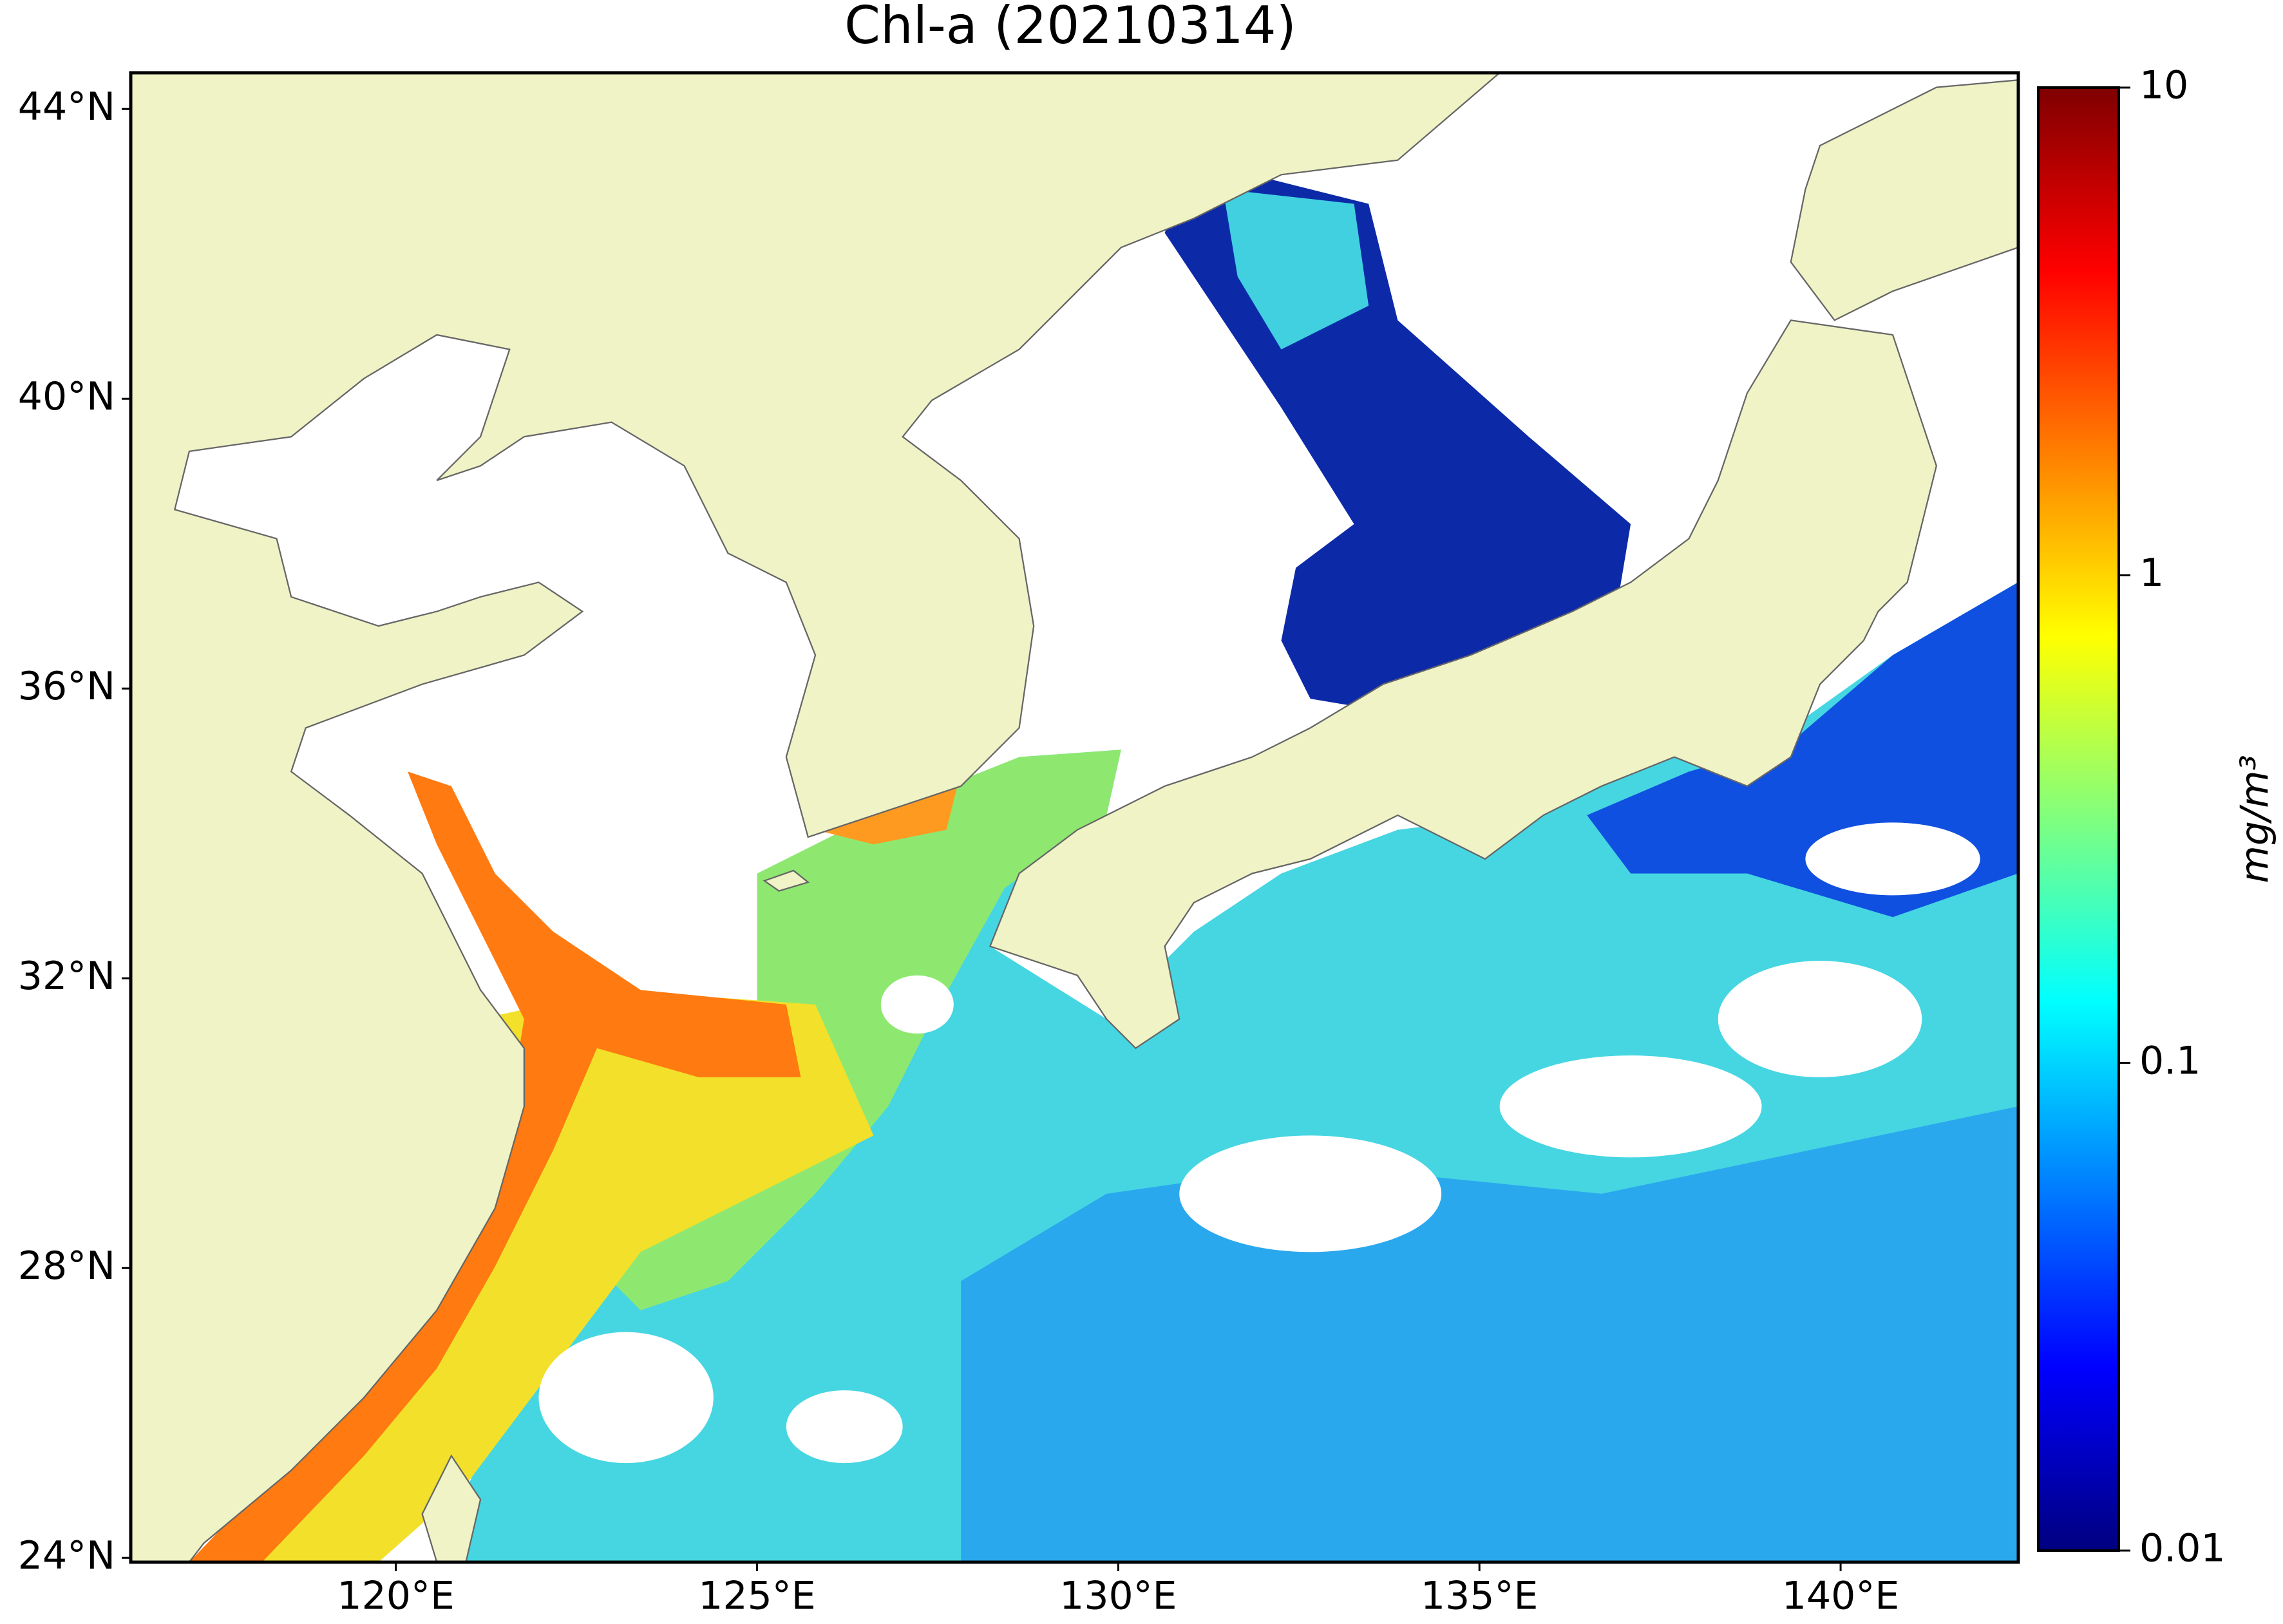 The height and width of the screenshot is (1624, 2283). I want to click on colorbar, so click(2078, 819).